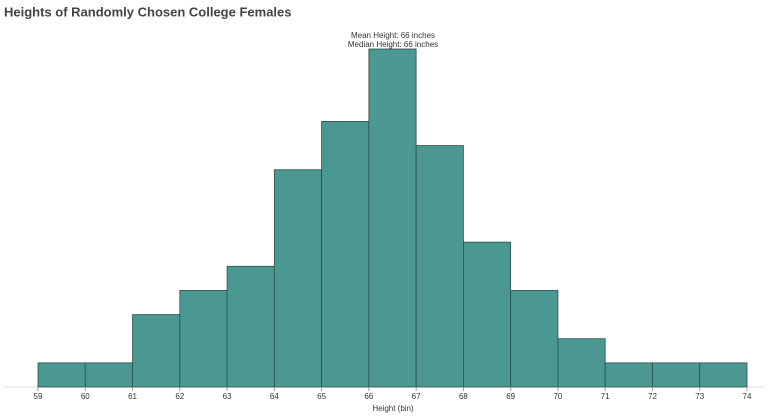 Image resolution: width=768 pixels, height=418 pixels. What do you see at coordinates (510, 396) in the screenshot?
I see `x-tick-label: 69` at bounding box center [510, 396].